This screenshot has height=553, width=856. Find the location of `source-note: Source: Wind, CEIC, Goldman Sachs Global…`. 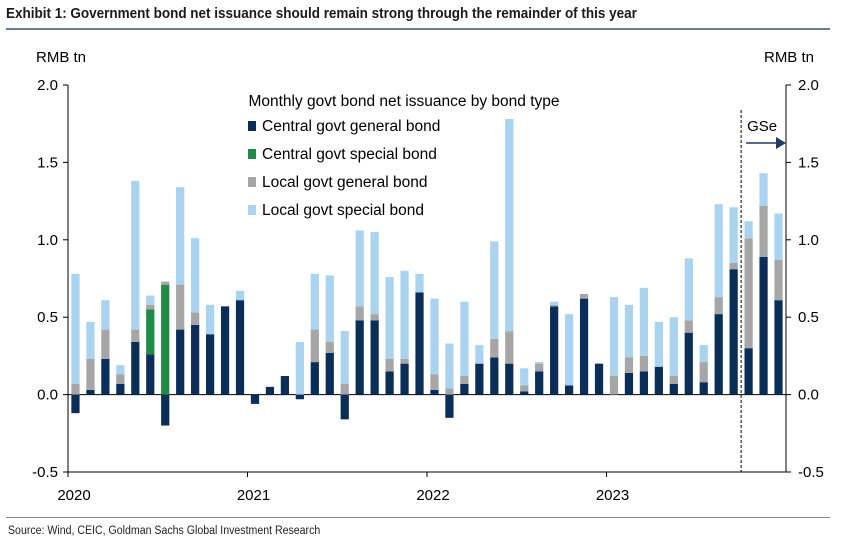

source-note: Source: Wind, CEIC, Goldman Sachs Global… is located at coordinates (164, 531).